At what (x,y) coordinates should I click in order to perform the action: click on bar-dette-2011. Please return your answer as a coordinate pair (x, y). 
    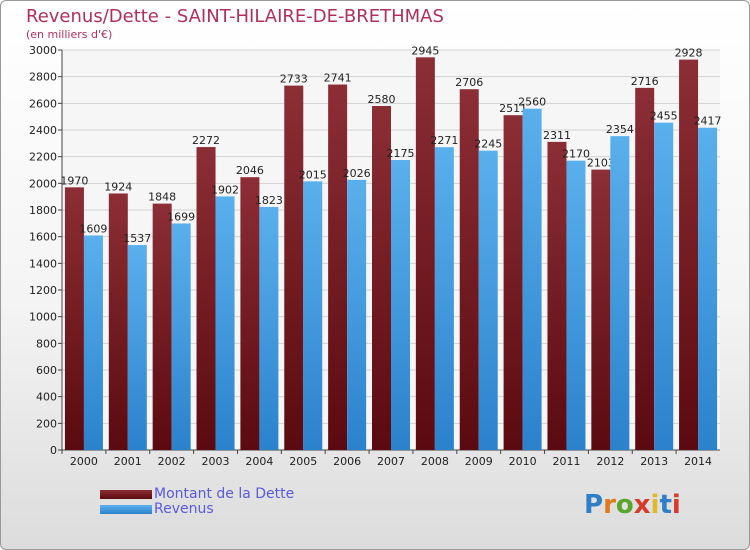
    Looking at the image, I should click on (557, 295).